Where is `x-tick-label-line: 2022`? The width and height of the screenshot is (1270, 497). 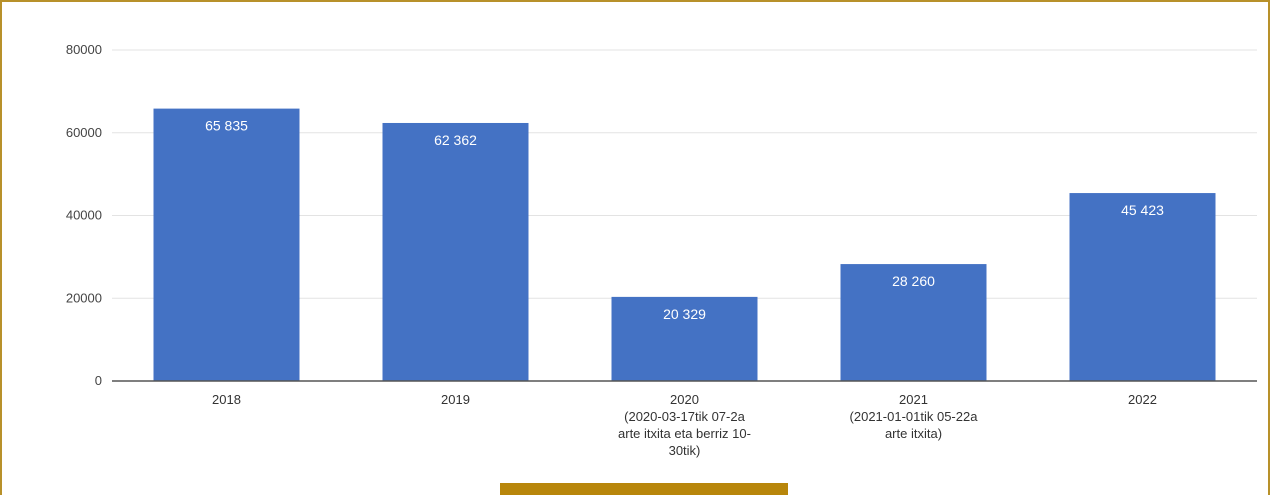 x-tick-label-line: 2022 is located at coordinates (1142, 399).